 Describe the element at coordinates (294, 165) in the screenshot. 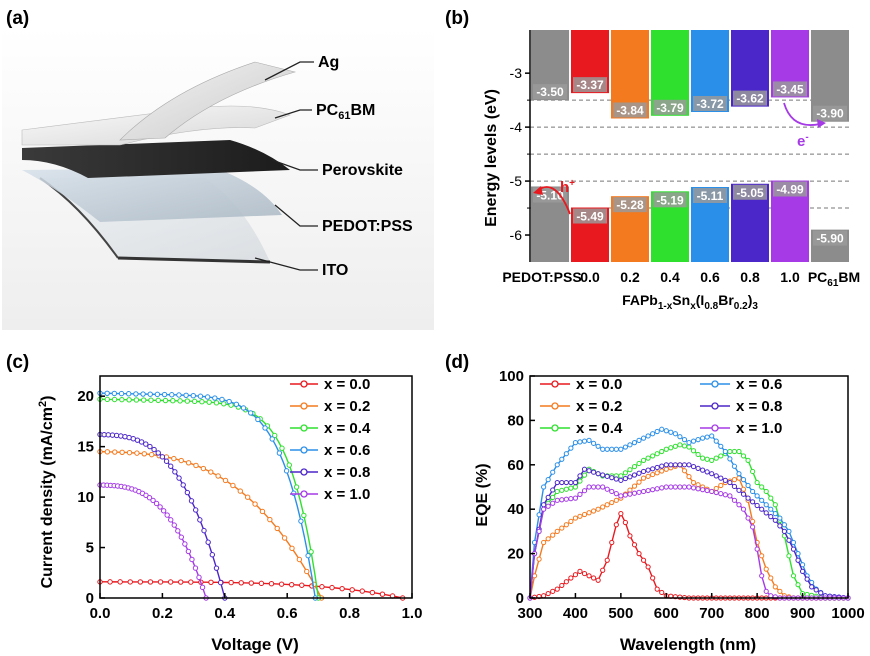

I see `leader-perovskite` at that location.